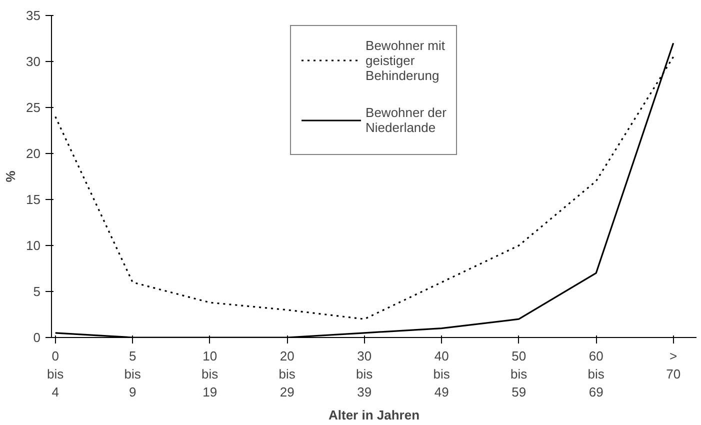 The height and width of the screenshot is (425, 701). I want to click on y-tick-label: 10, so click(33, 245).